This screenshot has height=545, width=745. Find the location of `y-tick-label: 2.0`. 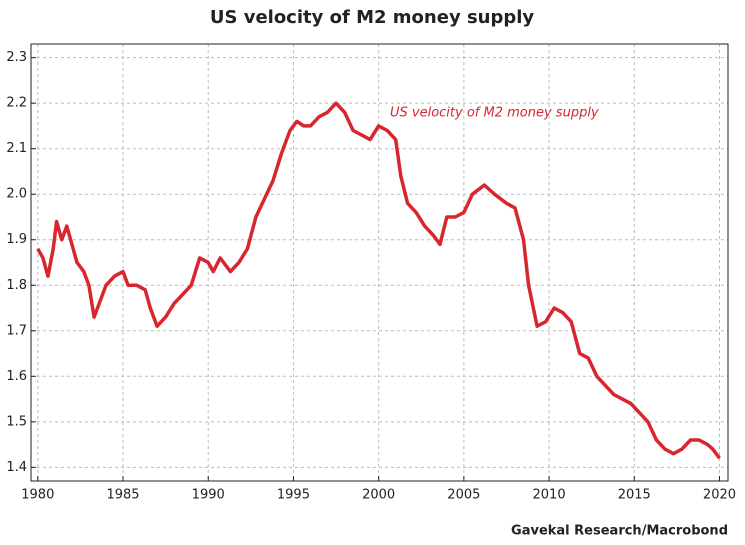

y-tick-label: 2.0 is located at coordinates (16, 194).